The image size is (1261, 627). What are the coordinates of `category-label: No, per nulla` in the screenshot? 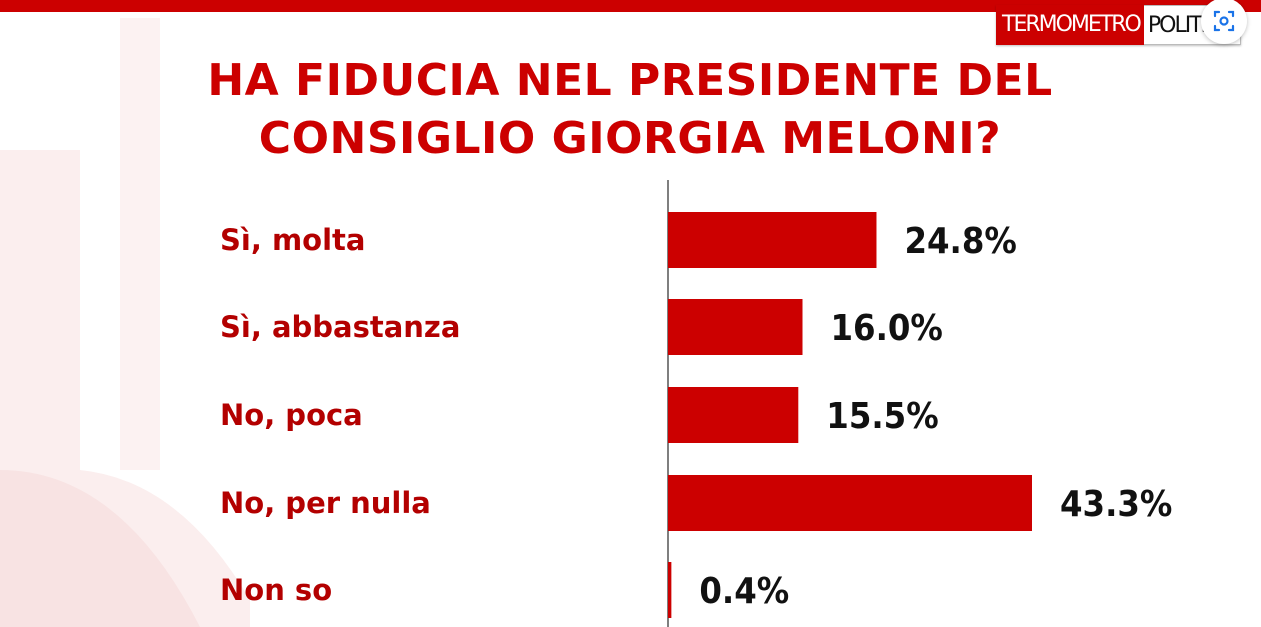 It's located at (325, 503).